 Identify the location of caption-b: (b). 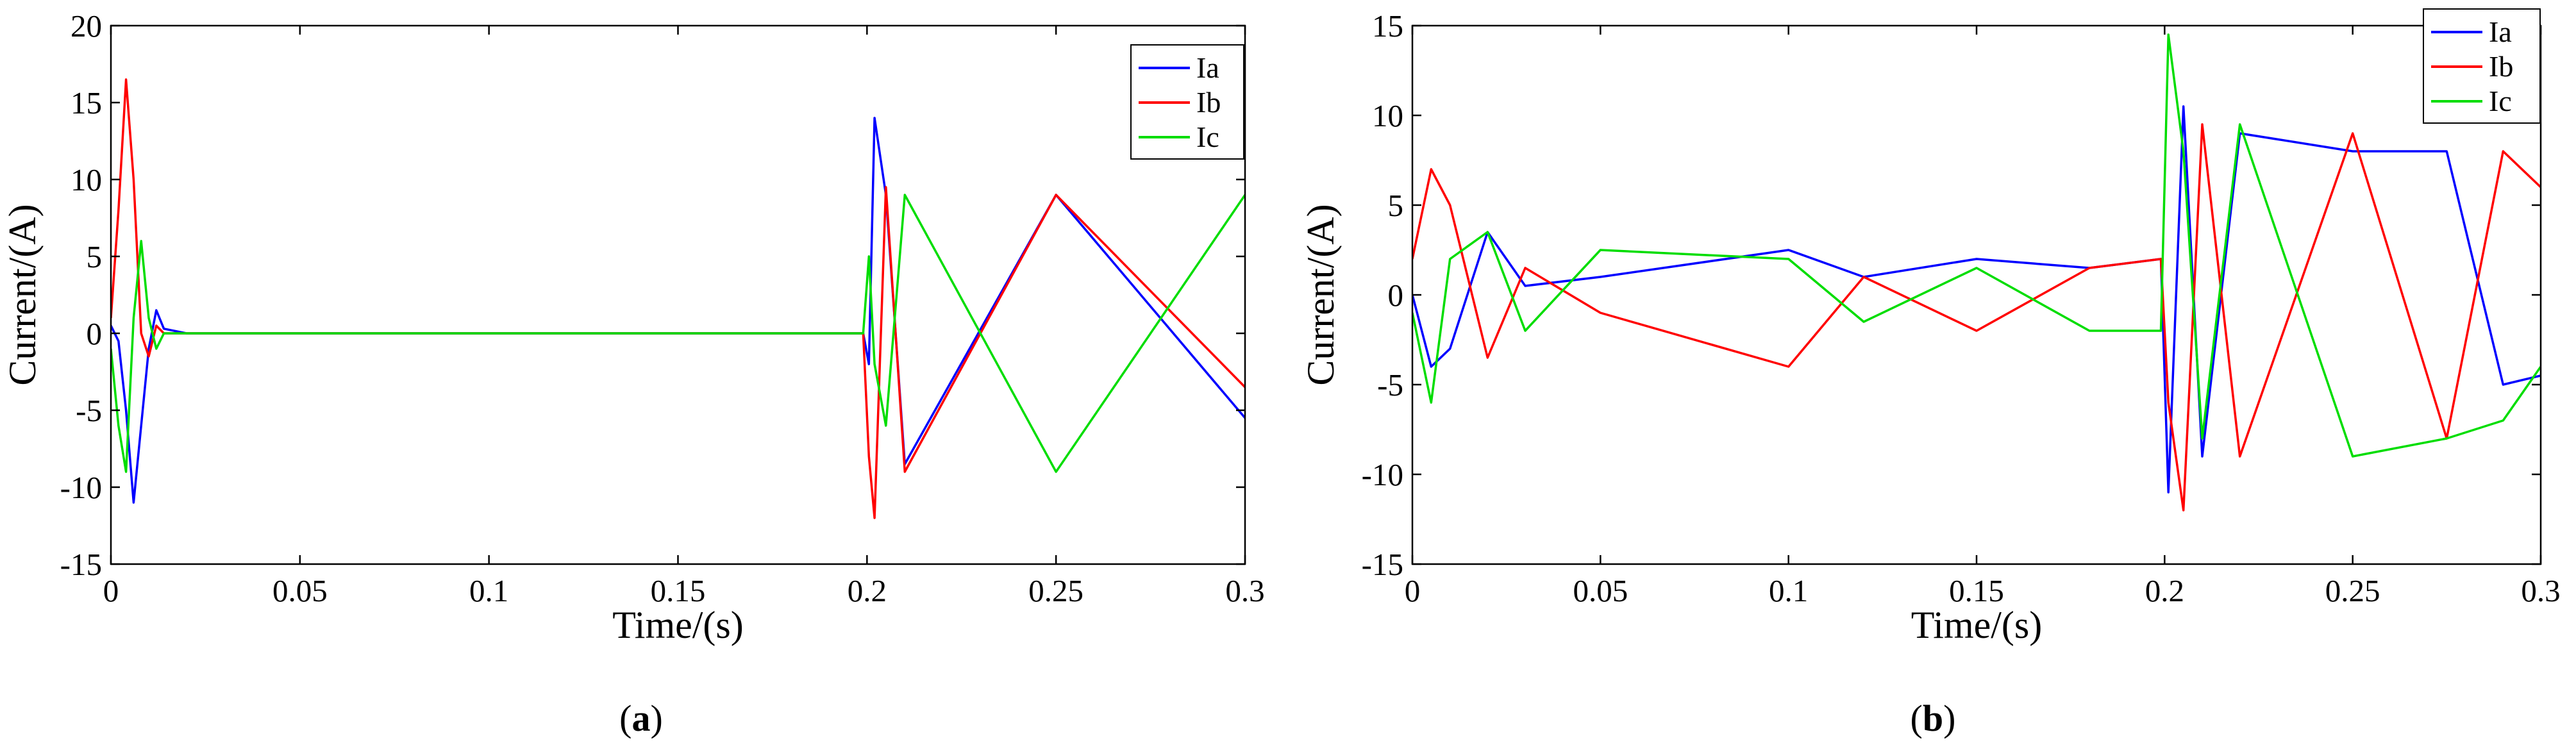
(1933, 718).